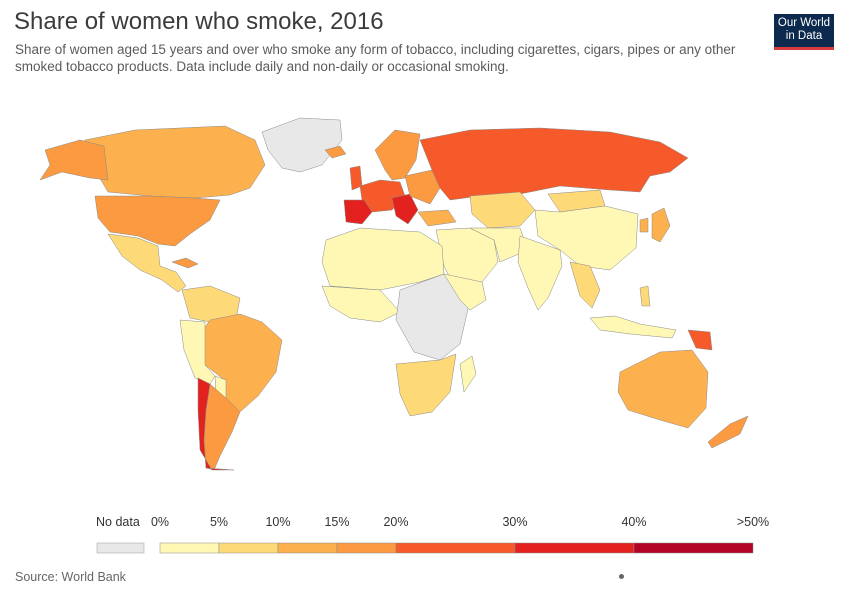  Describe the element at coordinates (199, 21) in the screenshot. I see `chart-title: Share of women who smoke, 2016` at that location.